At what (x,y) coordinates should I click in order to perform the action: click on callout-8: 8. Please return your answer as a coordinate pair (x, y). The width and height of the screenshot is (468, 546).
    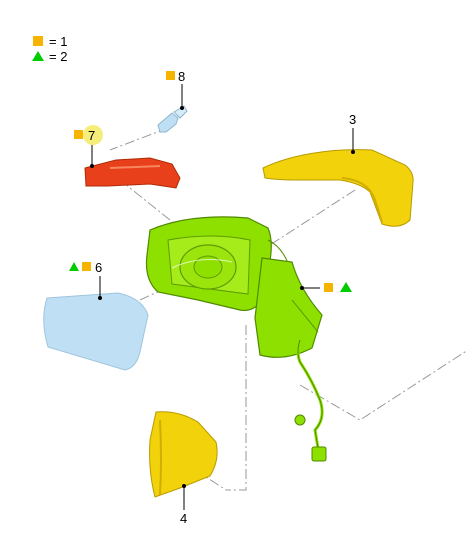
    Looking at the image, I should click on (175, 76).